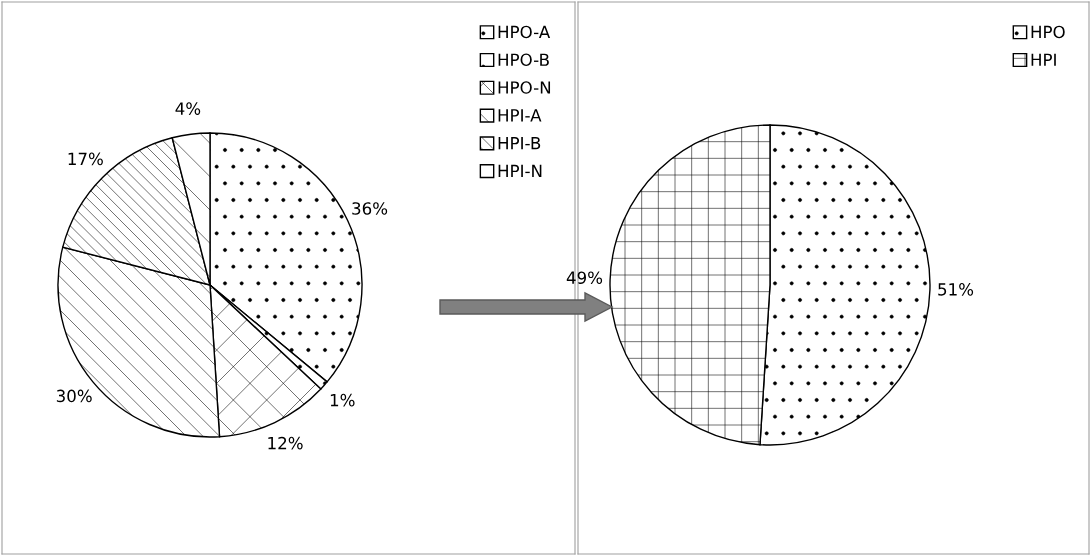  What do you see at coordinates (520, 115) in the screenshot?
I see `legend-label: HPI-A` at bounding box center [520, 115].